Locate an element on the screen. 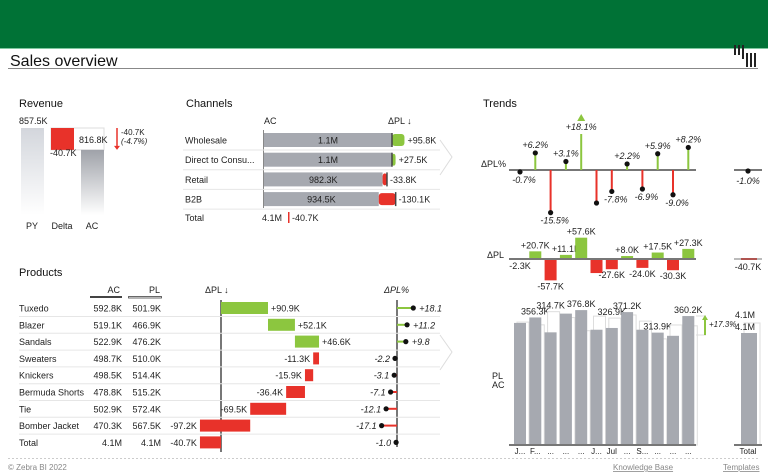 Image resolution: width=768 pixels, height=474 pixels. trends-title: Trends is located at coordinates (500, 104).